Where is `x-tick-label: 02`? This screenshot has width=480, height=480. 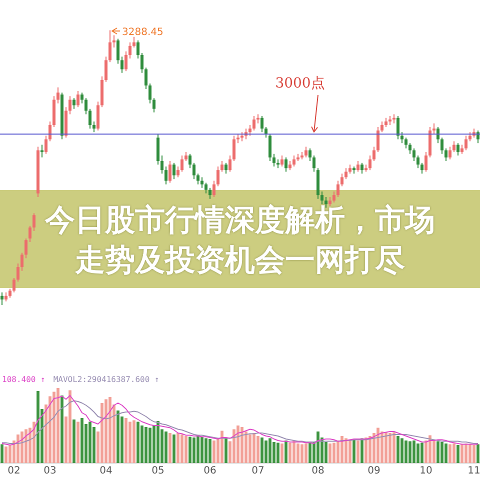
x-tick-label: 02 is located at coordinates (14, 471).